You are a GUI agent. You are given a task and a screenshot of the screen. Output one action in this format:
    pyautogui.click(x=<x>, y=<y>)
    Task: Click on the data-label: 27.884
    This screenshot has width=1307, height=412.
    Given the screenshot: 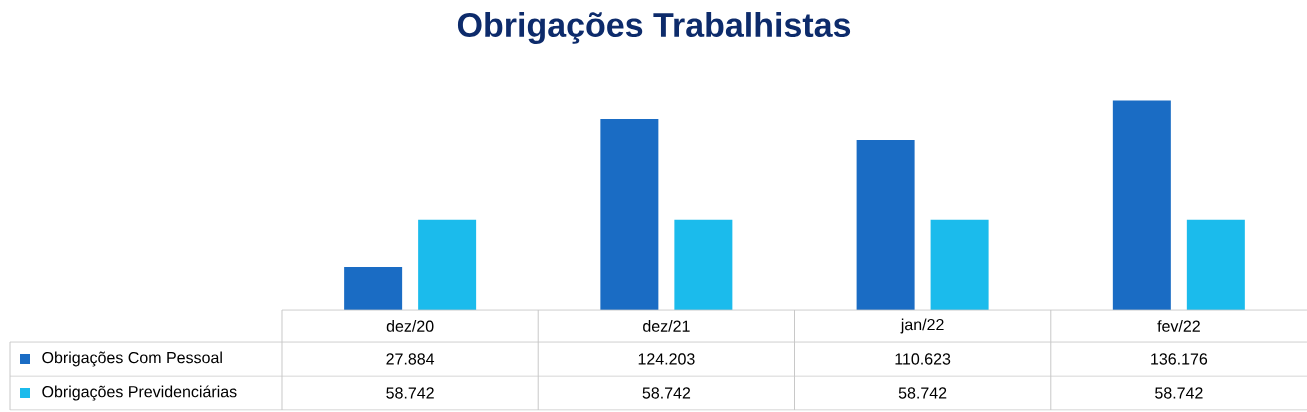 What is the action you would take?
    pyautogui.click(x=410, y=359)
    